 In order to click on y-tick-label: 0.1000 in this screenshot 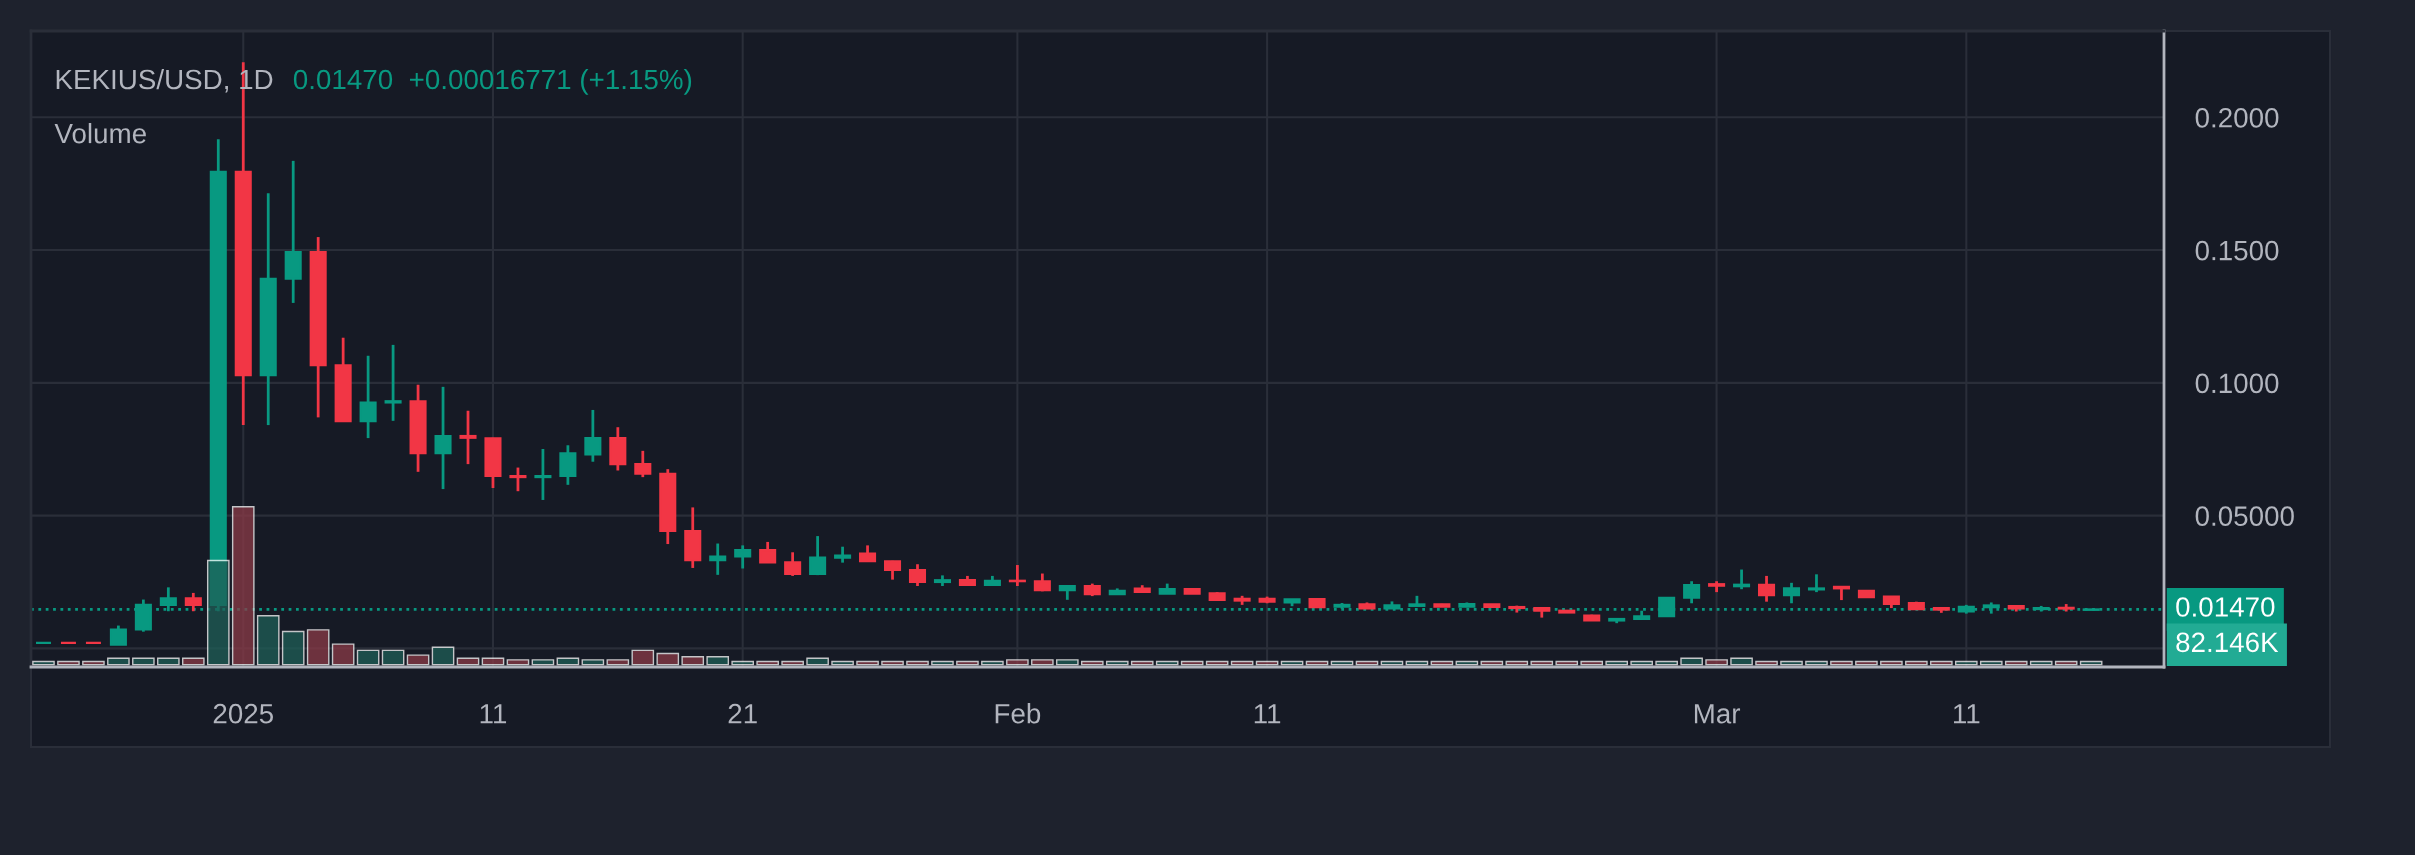, I will do `click(2237, 383)`.